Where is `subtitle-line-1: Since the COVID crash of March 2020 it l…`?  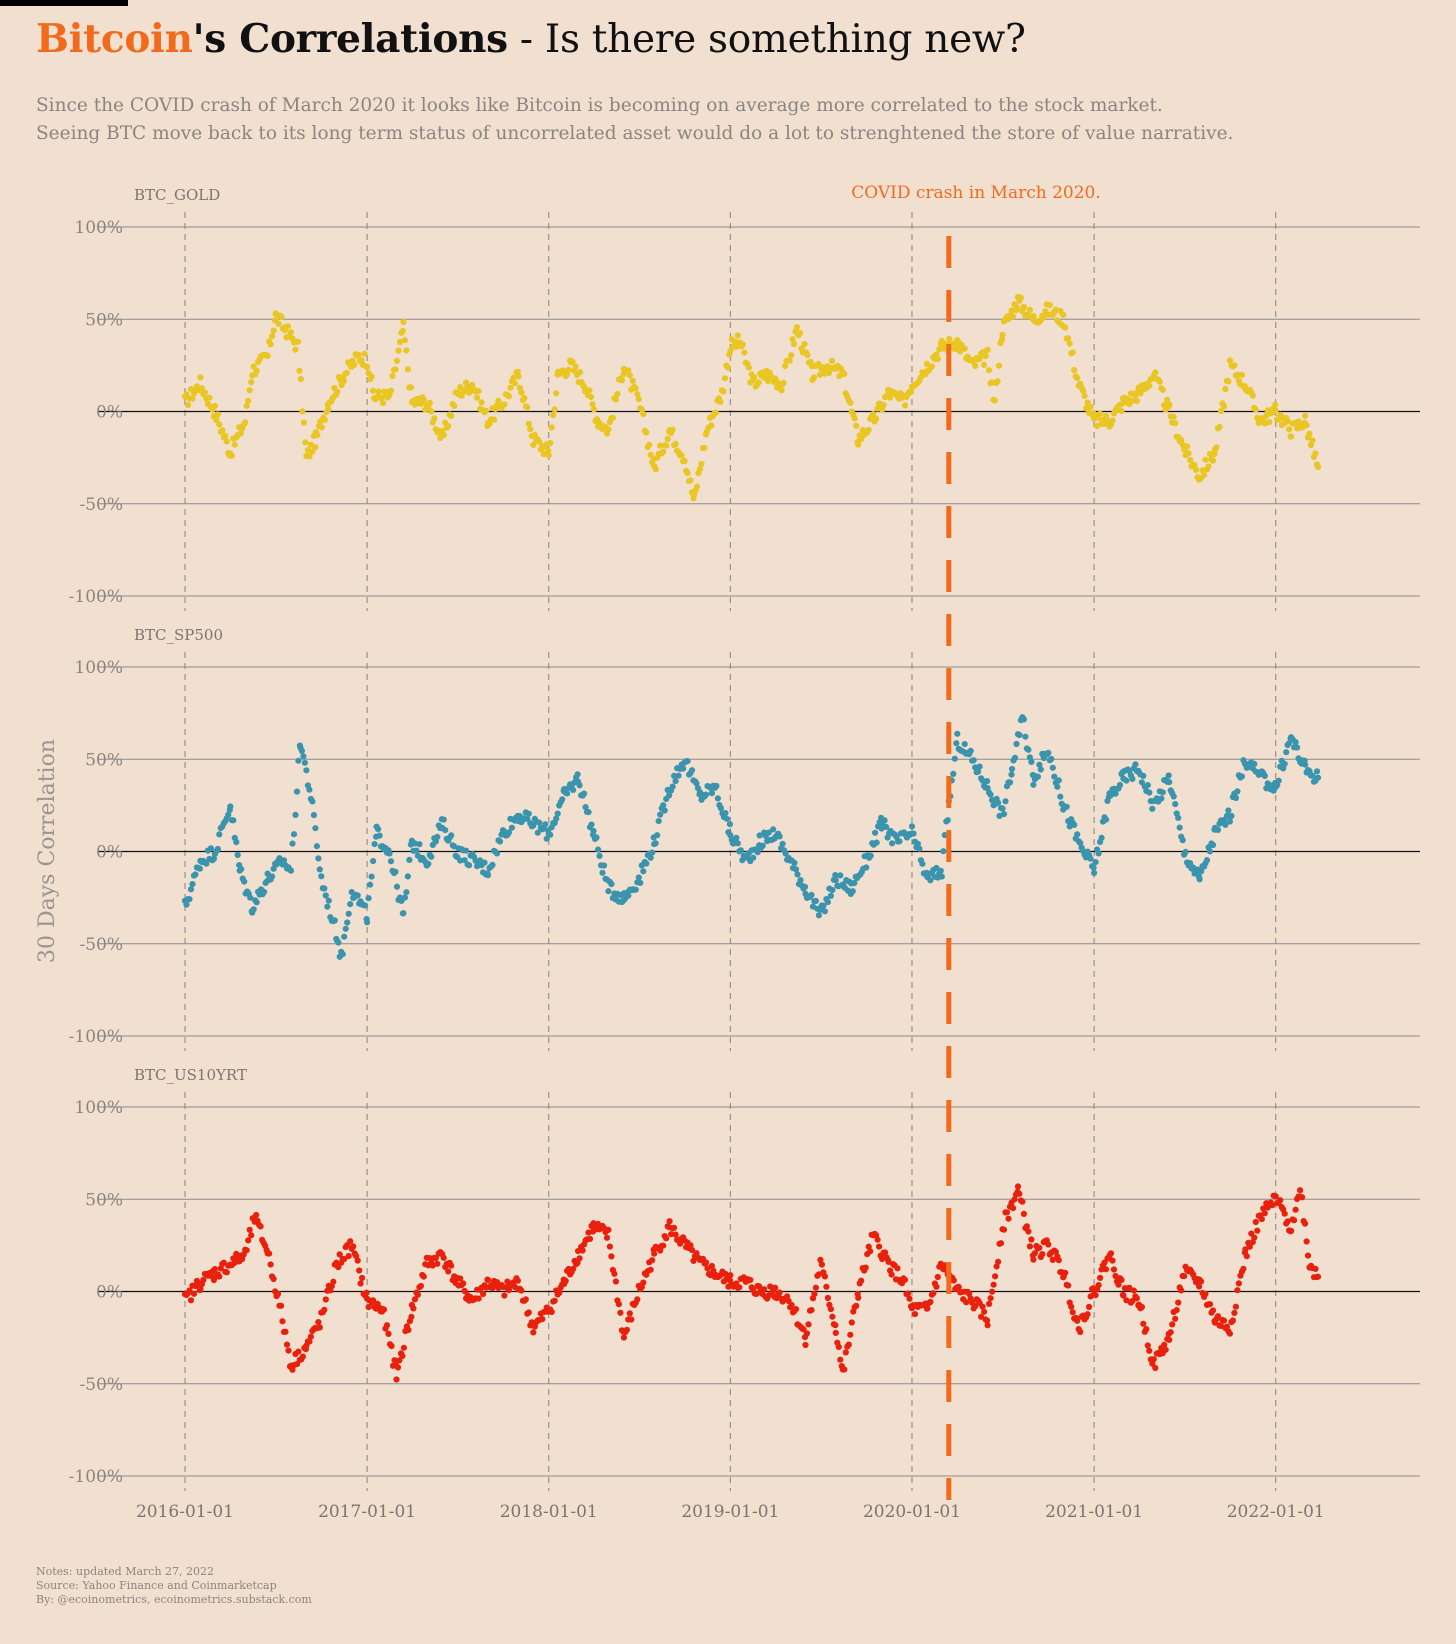 subtitle-line-1: Since the COVID crash of March 2020 it l… is located at coordinates (599, 105).